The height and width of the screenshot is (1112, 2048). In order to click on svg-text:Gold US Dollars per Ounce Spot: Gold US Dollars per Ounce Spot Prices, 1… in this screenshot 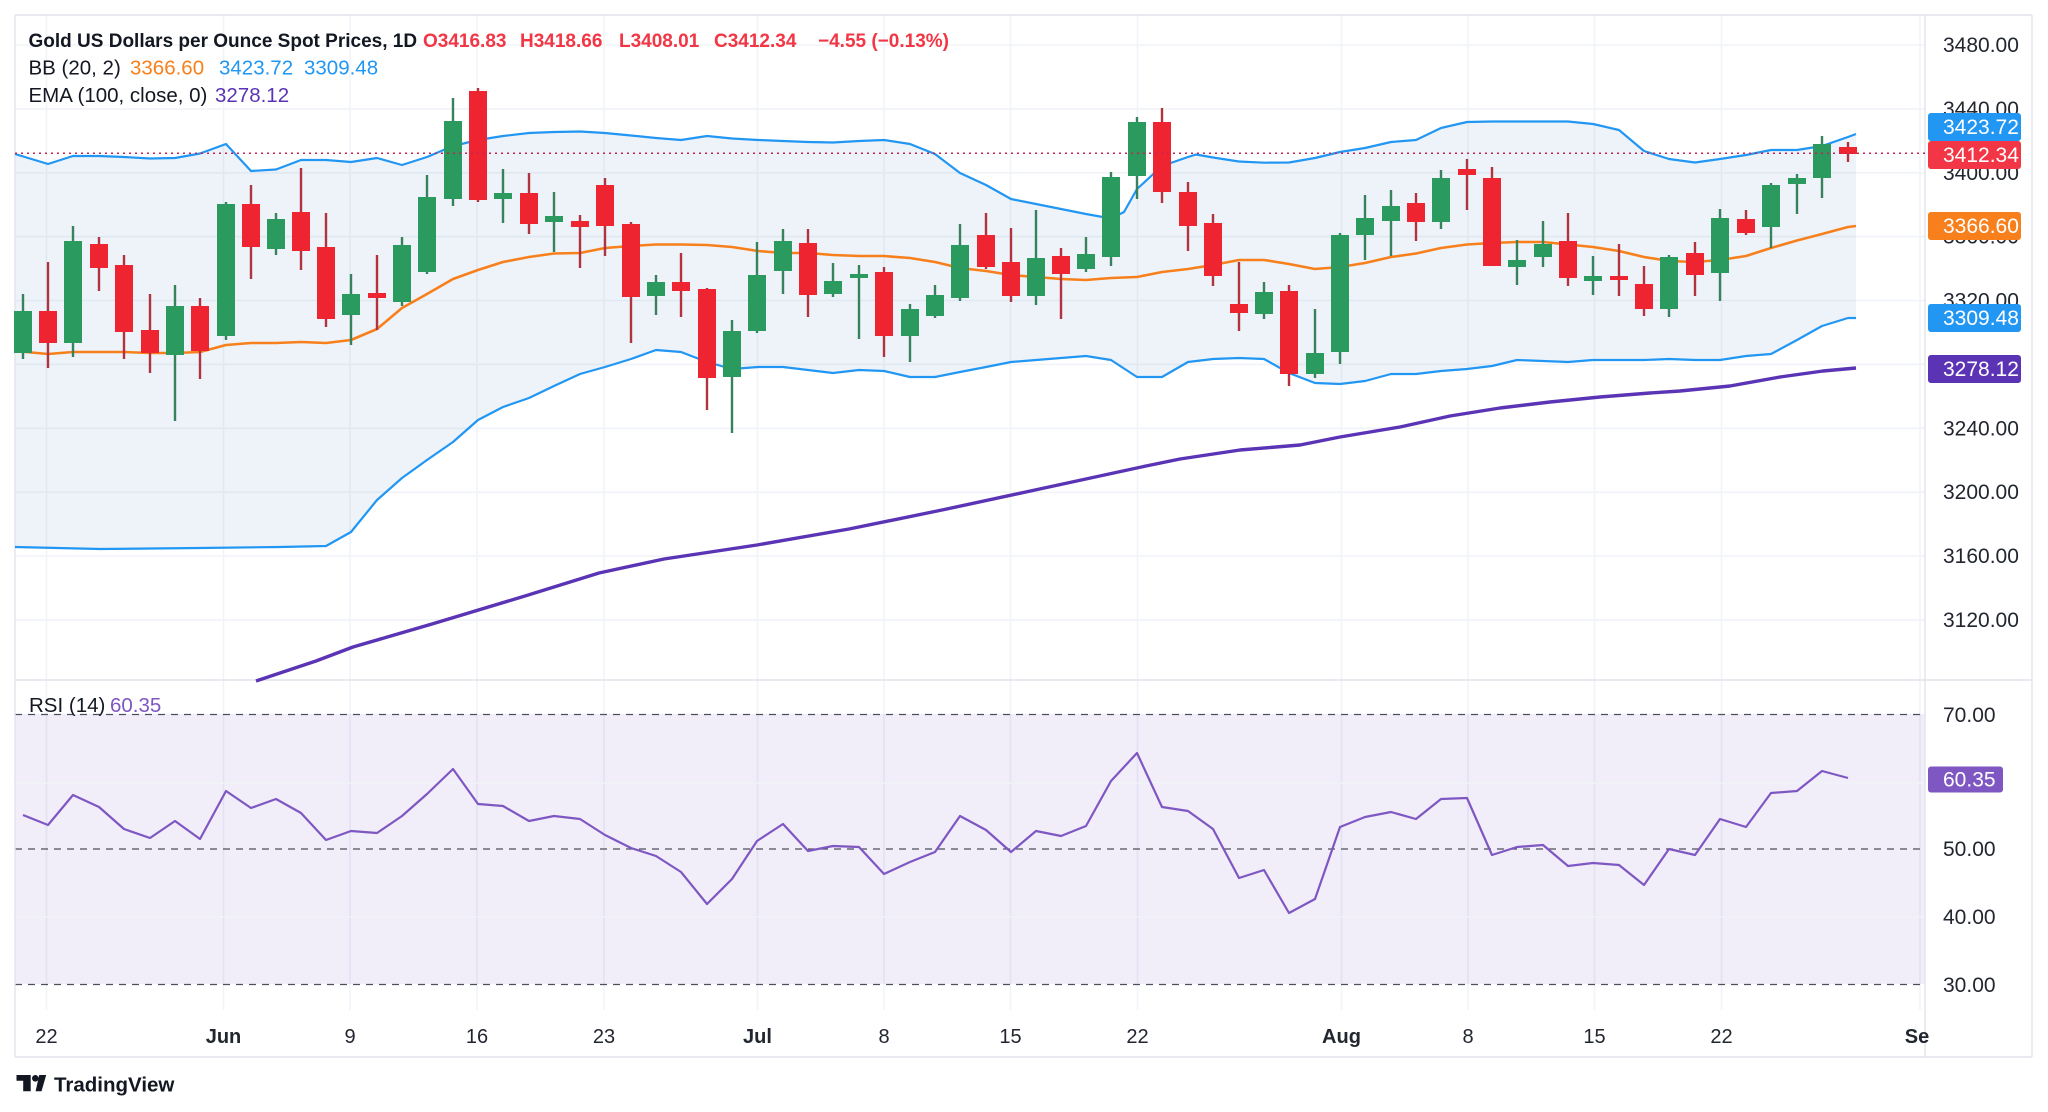, I will do `click(223, 41)`.